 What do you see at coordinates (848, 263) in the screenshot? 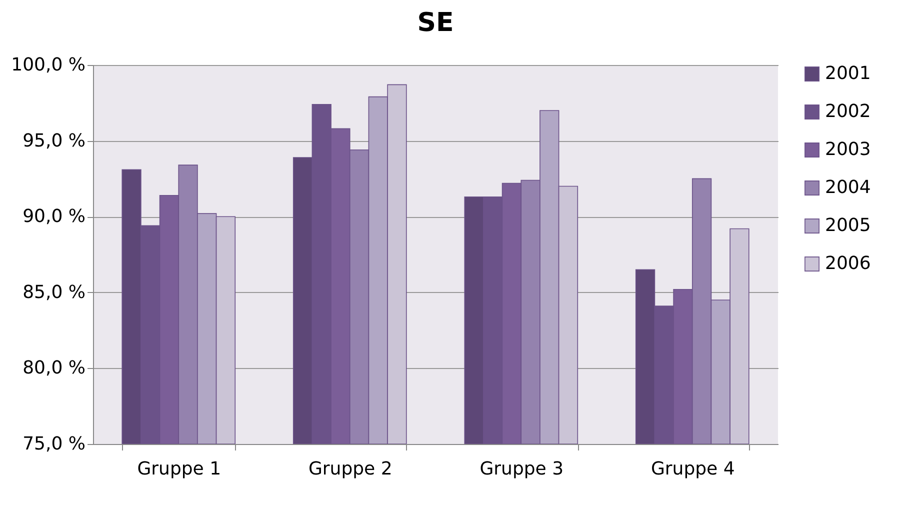
I see `legend-label: 2006` at bounding box center [848, 263].